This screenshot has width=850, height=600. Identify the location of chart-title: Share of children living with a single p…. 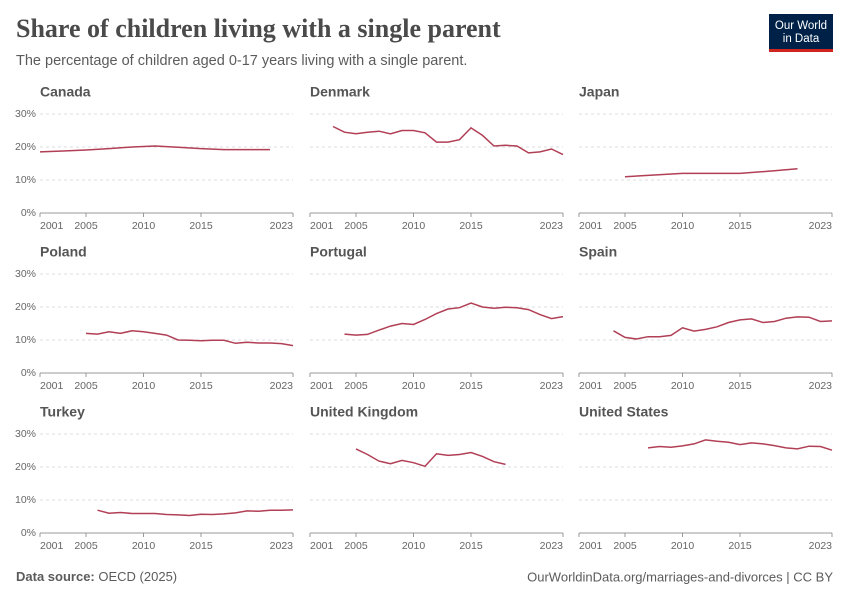
(258, 28).